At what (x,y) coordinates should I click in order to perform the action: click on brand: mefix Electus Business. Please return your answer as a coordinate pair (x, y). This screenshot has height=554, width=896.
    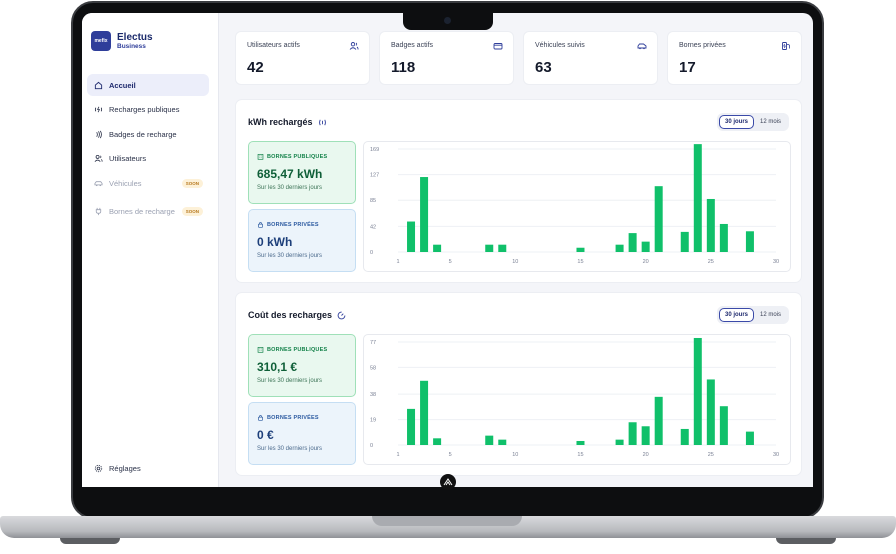
    Looking at the image, I should click on (122, 41).